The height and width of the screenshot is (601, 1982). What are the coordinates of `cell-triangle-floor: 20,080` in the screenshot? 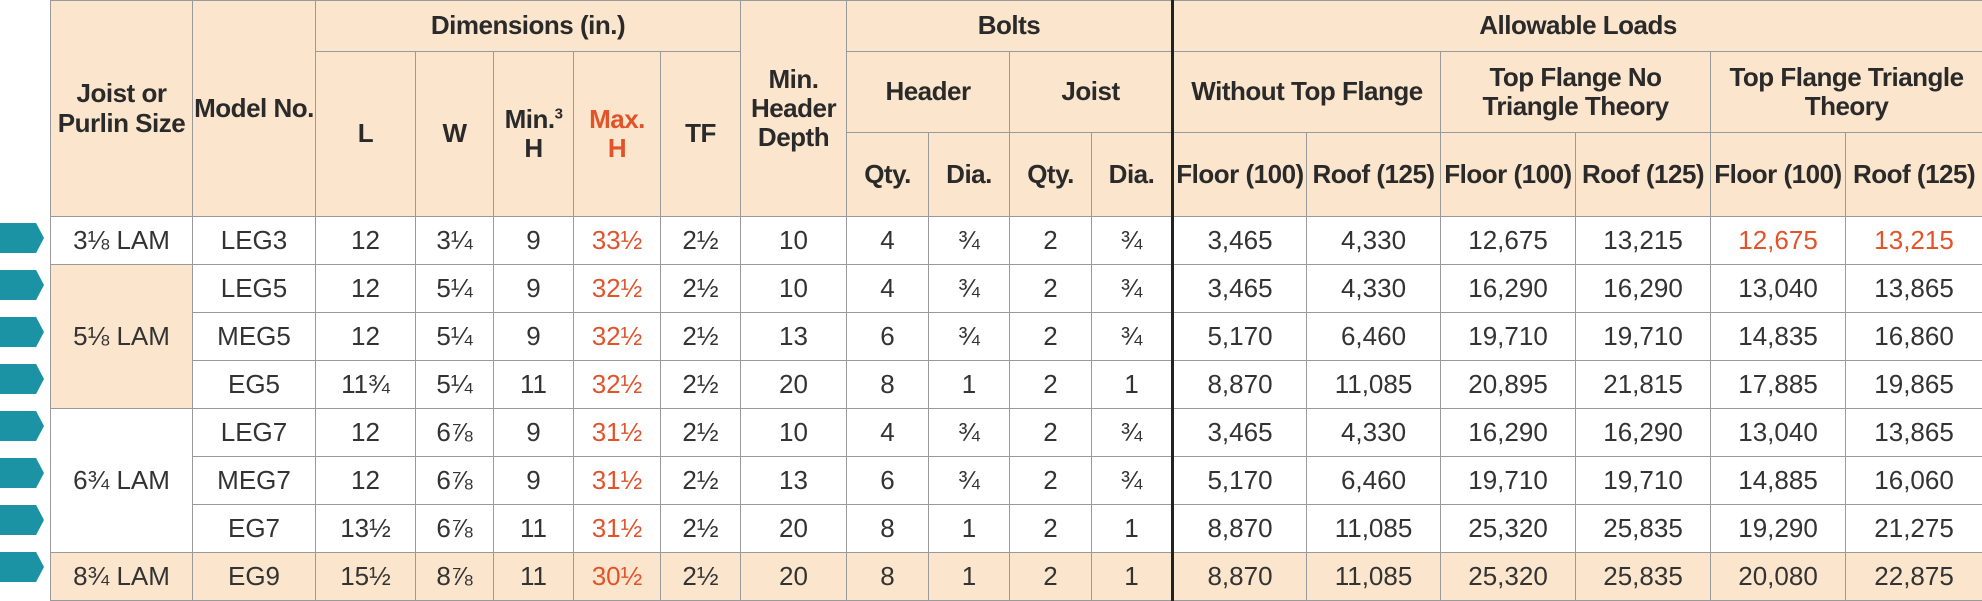 It's located at (1778, 577).